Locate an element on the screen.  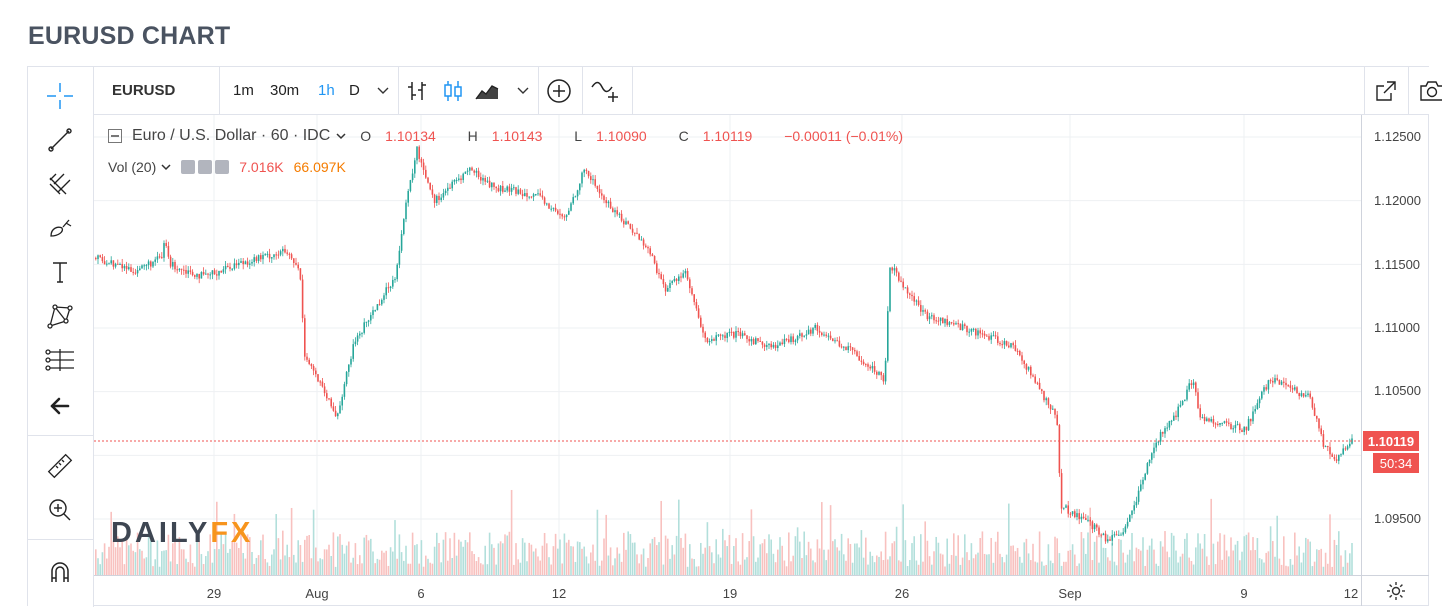
interval-1m: 1m is located at coordinates (243, 90).